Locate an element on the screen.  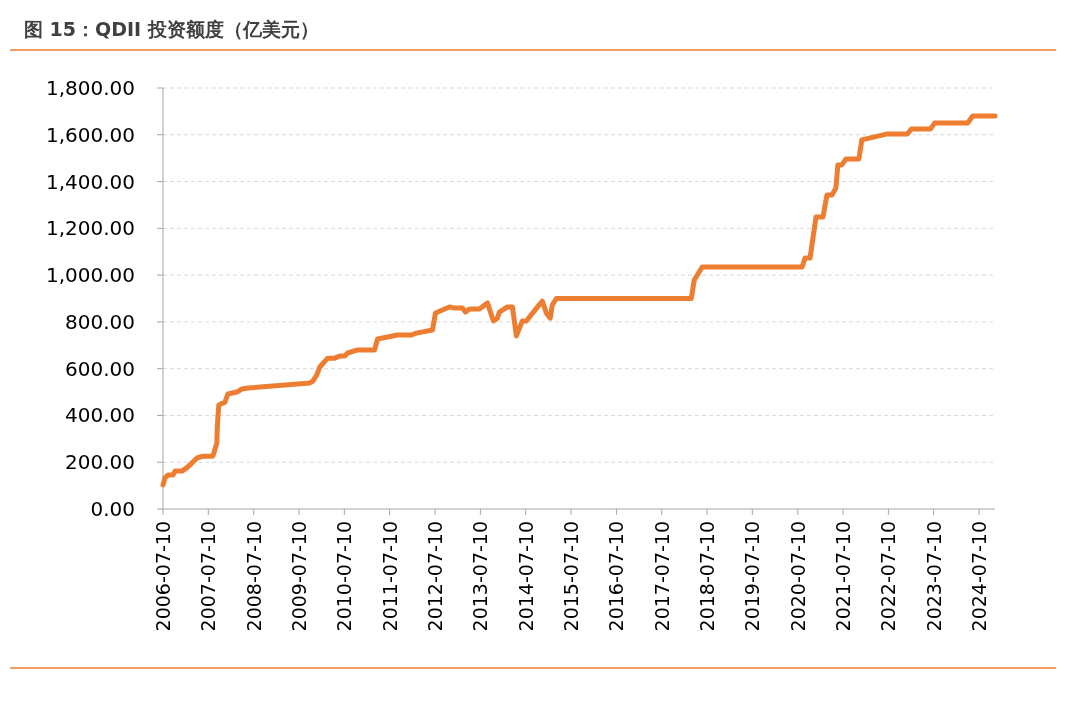
y-tick-label: 800.00 is located at coordinates (100, 321).